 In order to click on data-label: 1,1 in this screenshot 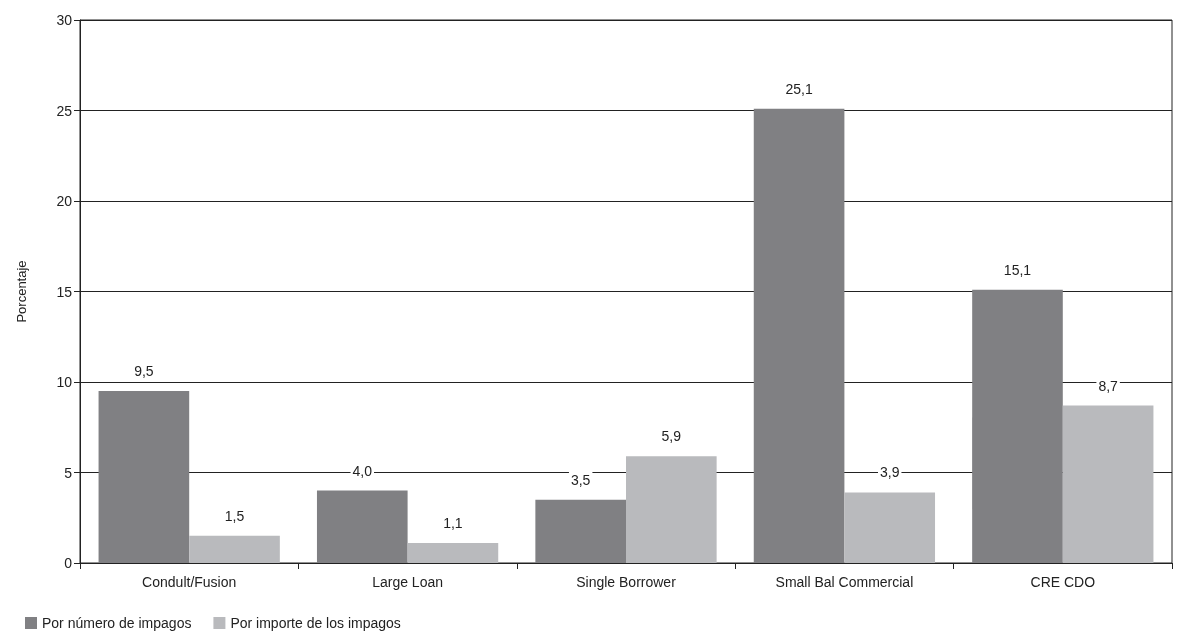, I will do `click(453, 523)`.